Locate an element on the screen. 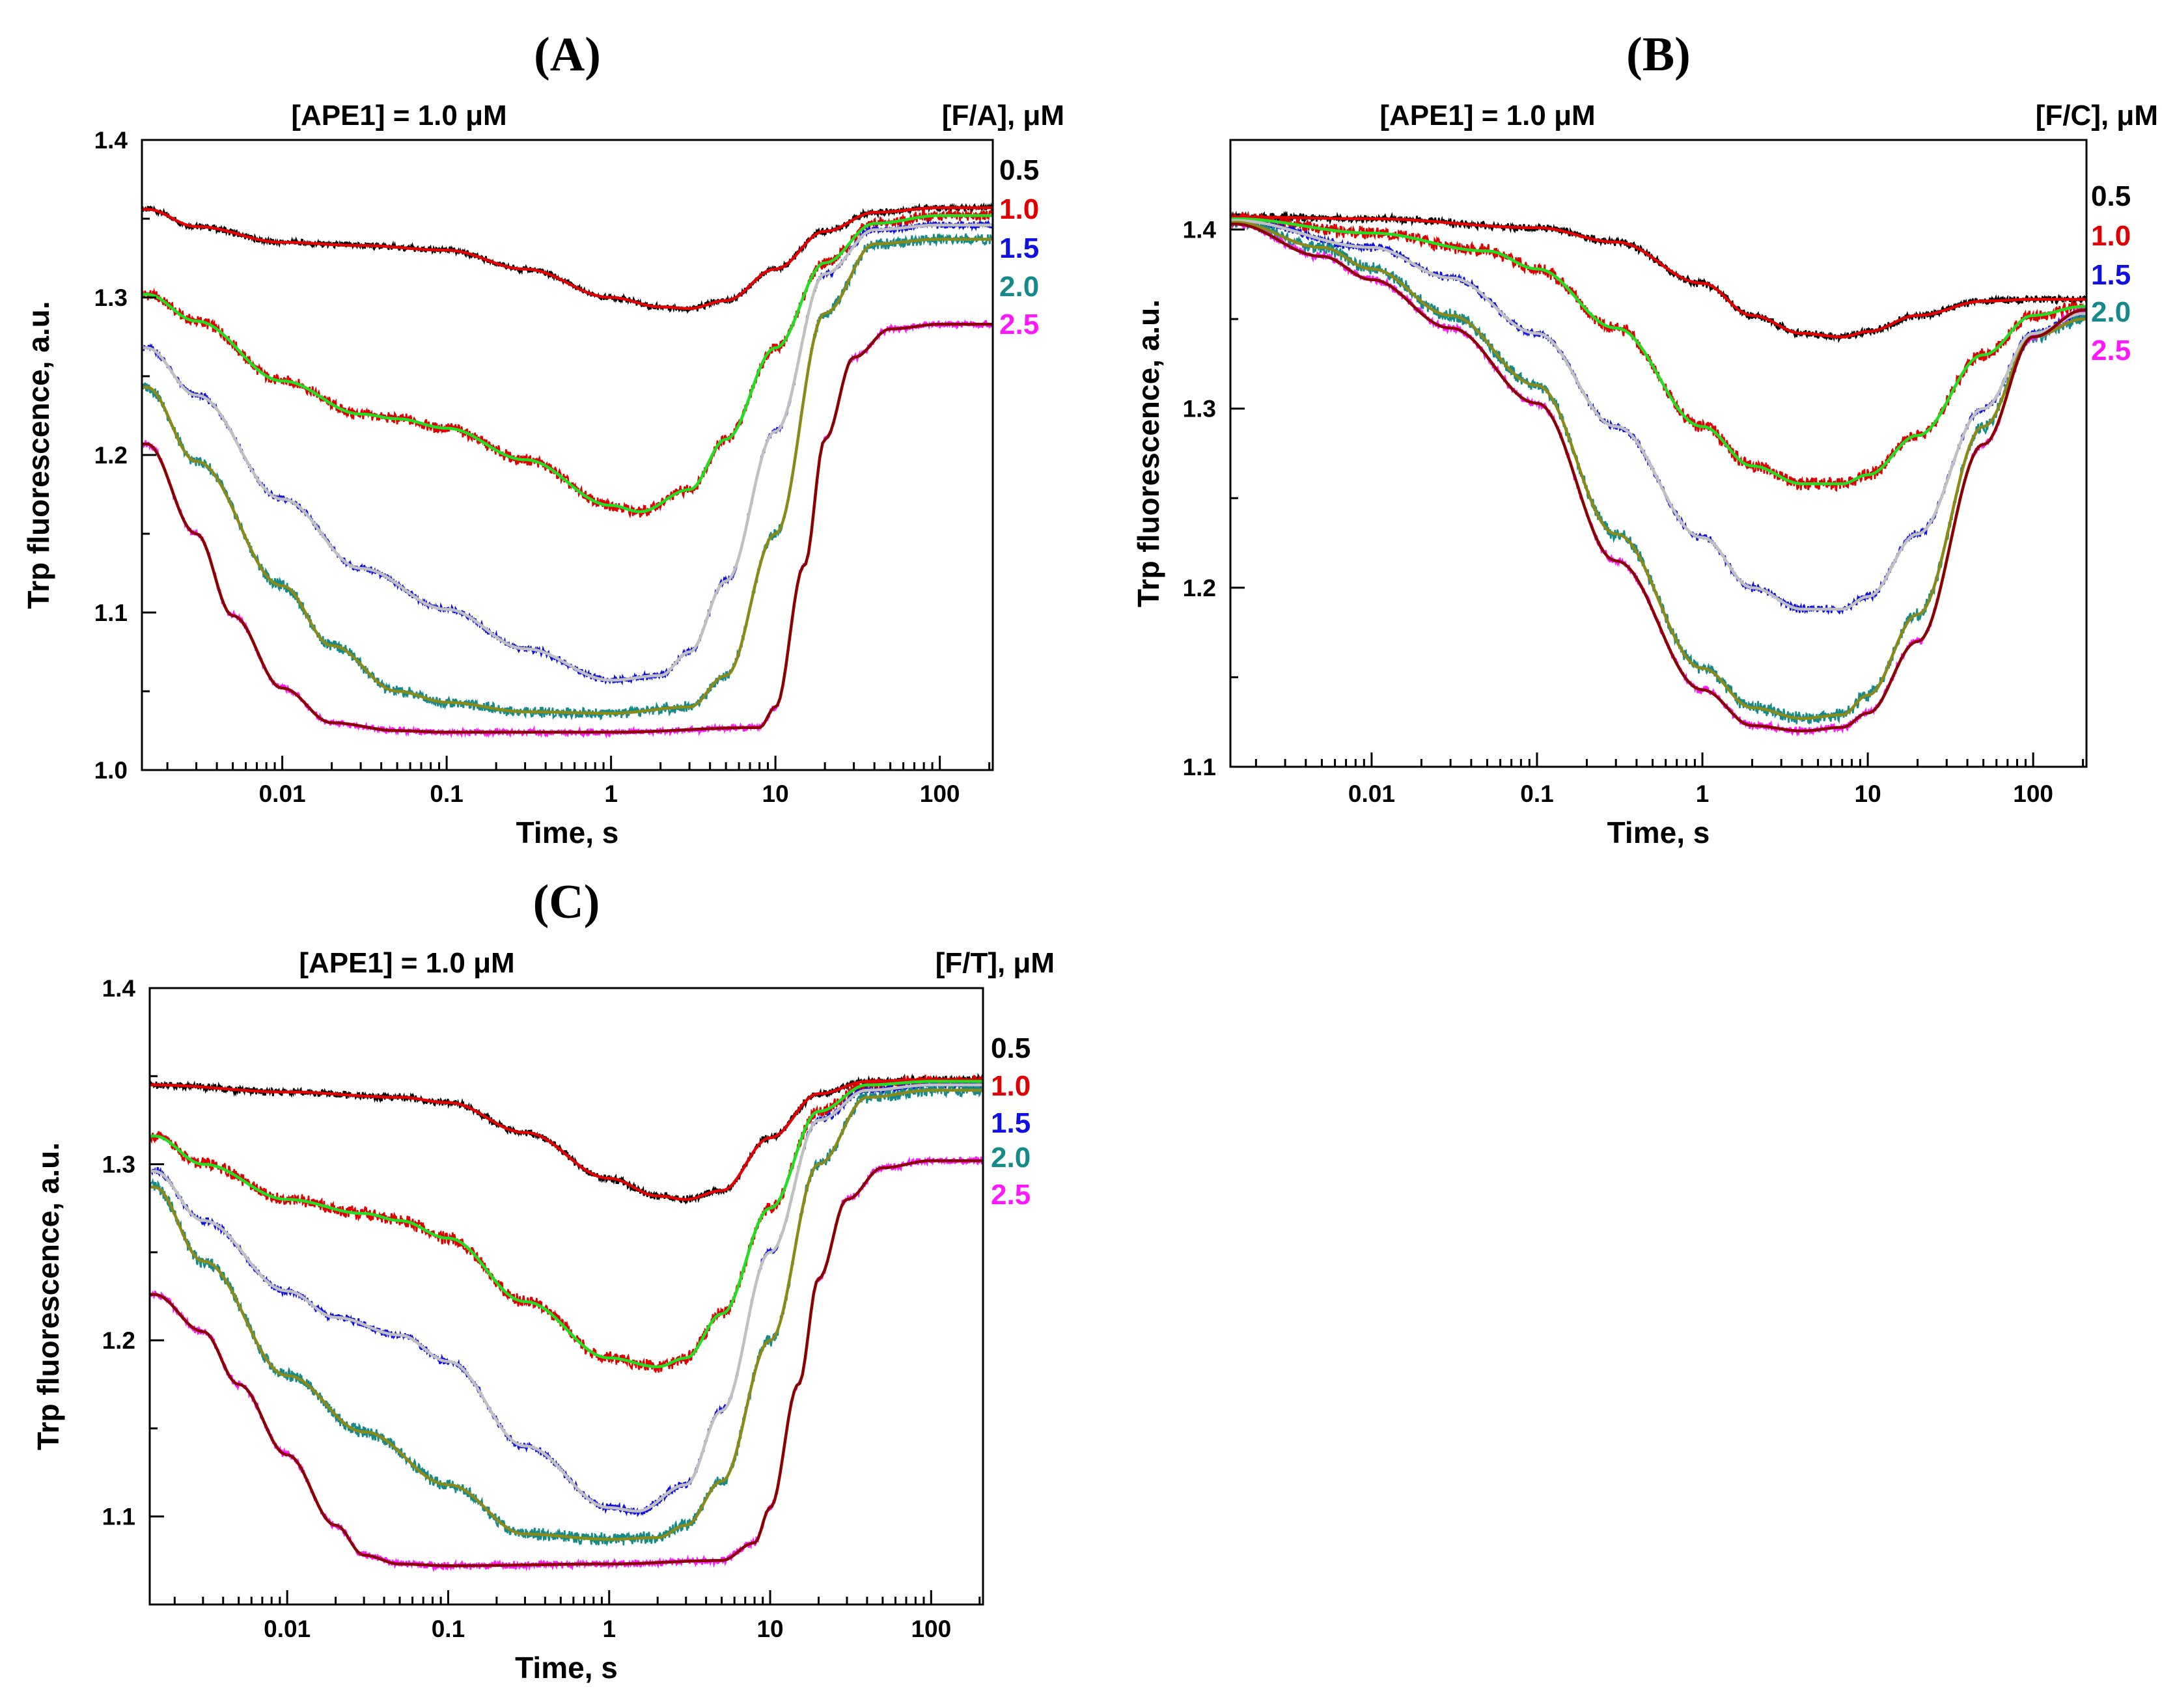 The height and width of the screenshot is (1708, 2175). panel-letter: (A) is located at coordinates (567, 54).